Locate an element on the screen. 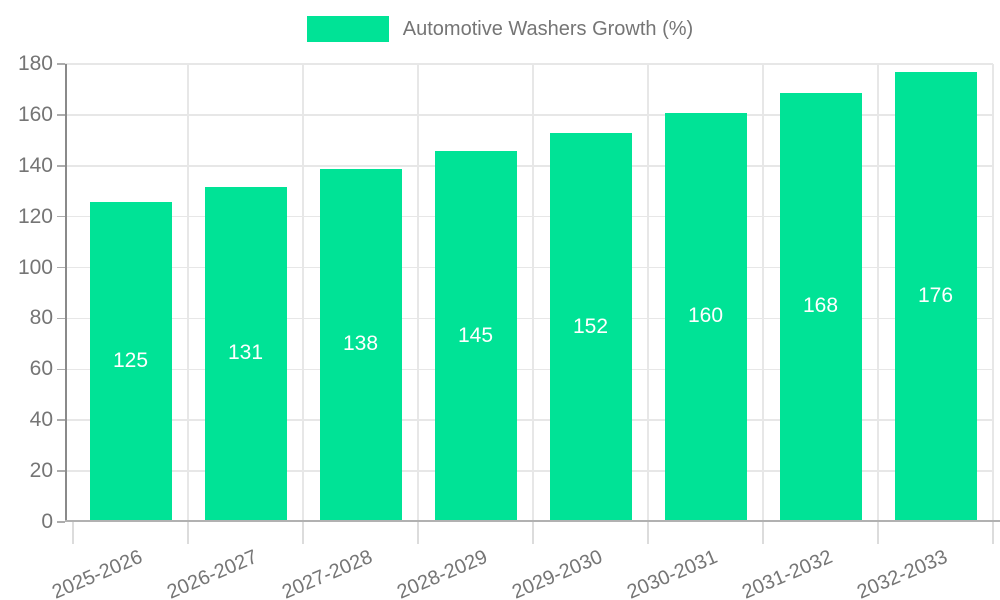 The height and width of the screenshot is (600, 1000). y-axis-line is located at coordinates (66, 293).